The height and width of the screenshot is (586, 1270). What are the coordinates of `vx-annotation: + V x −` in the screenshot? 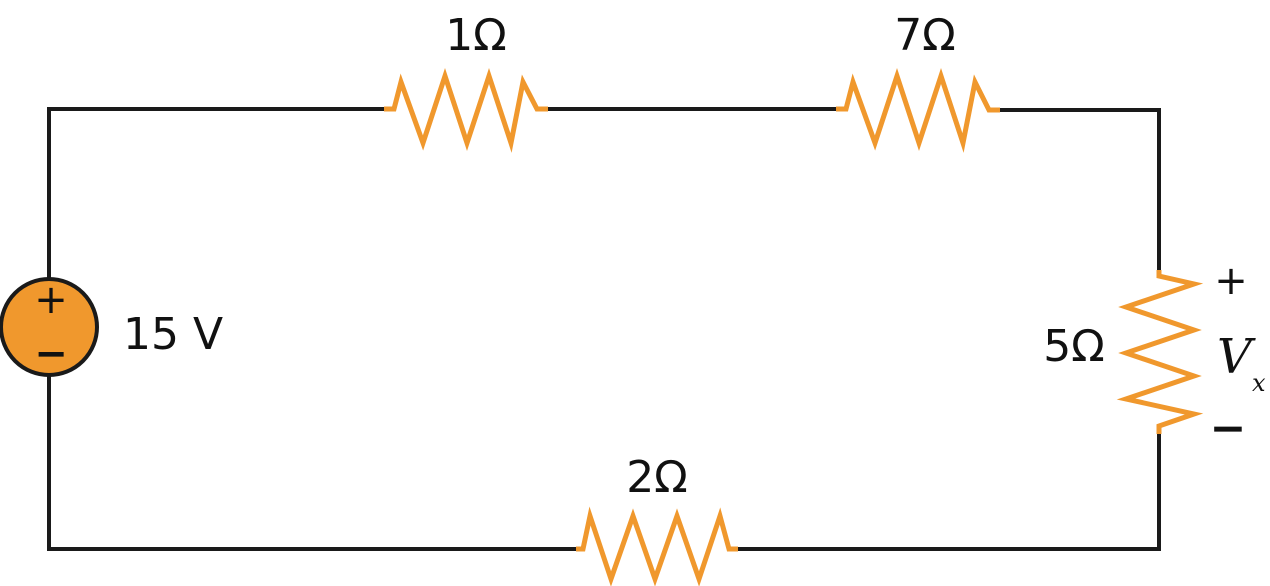 It's located at (1238, 356).